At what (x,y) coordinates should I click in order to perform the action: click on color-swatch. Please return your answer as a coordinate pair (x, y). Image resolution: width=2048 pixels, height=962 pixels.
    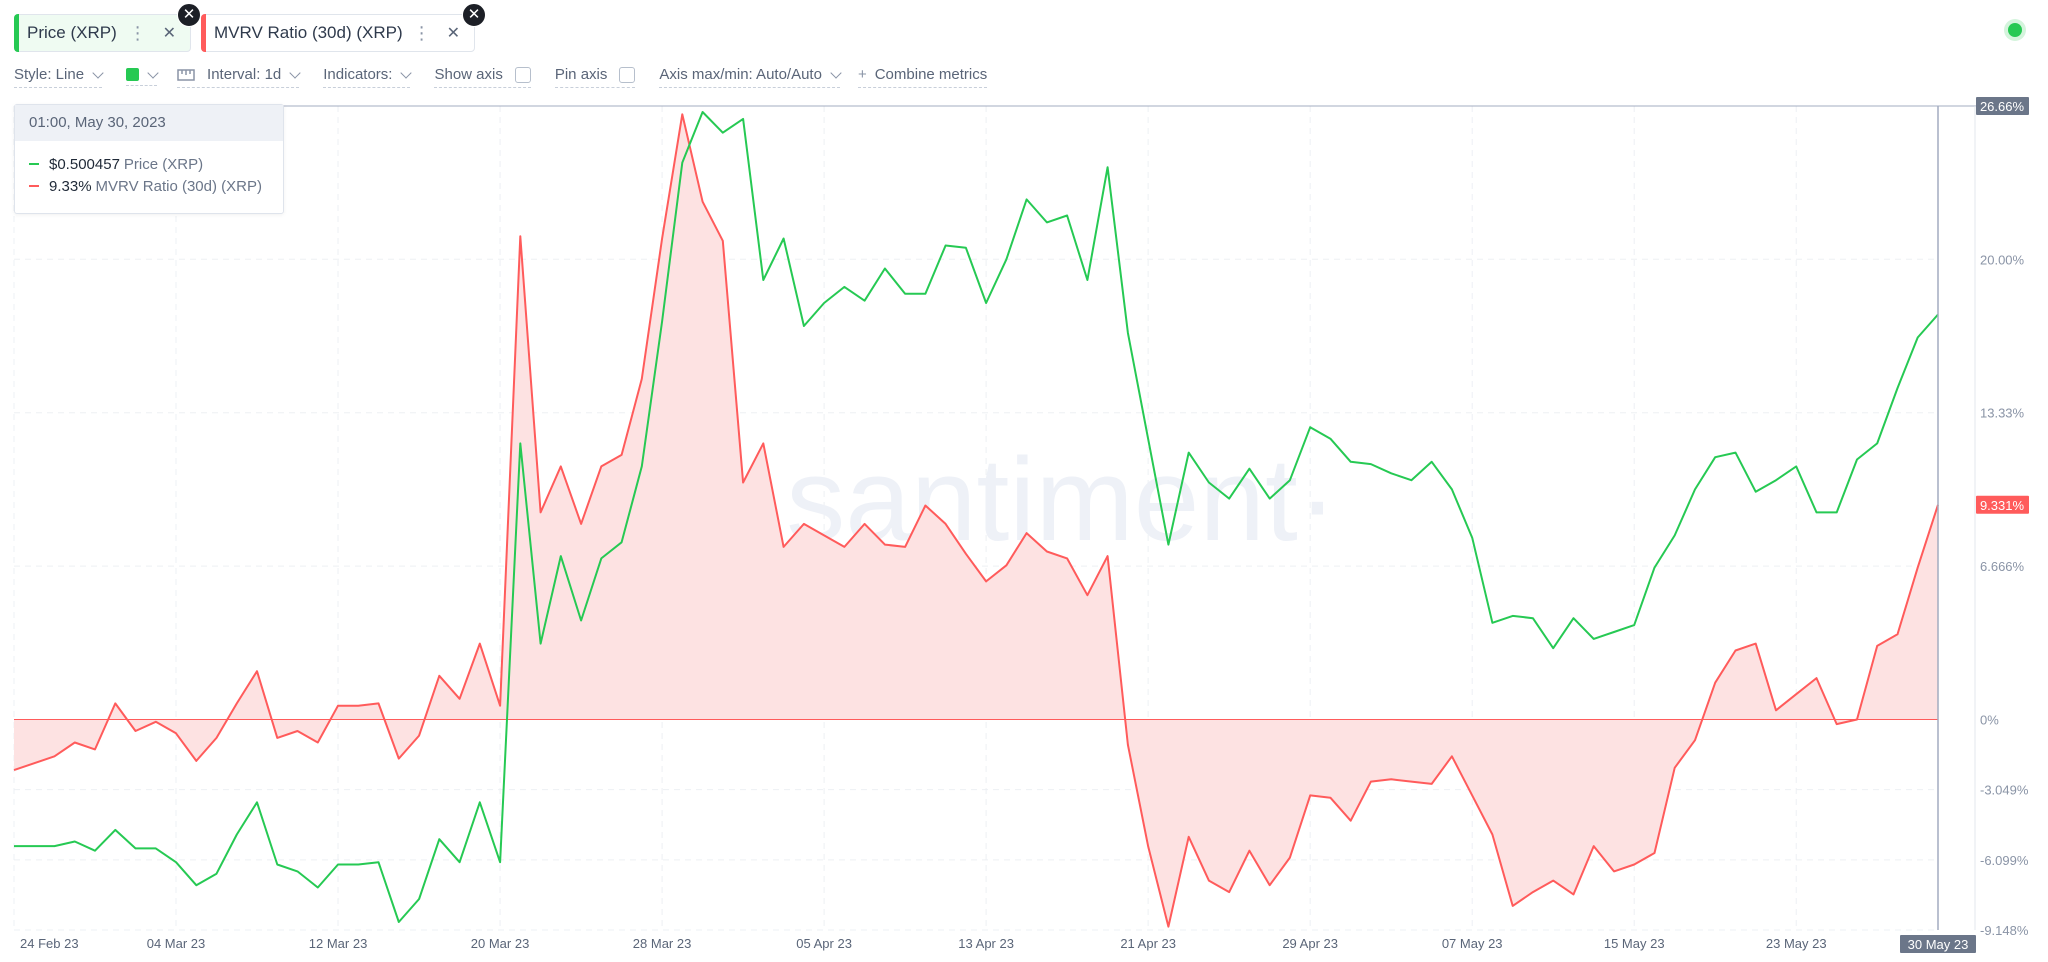
    Looking at the image, I should click on (133, 74).